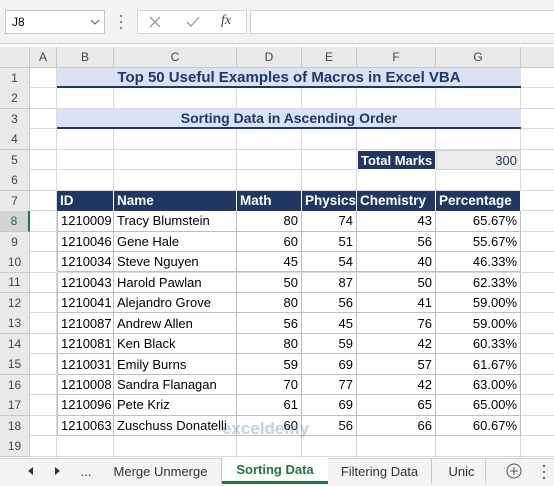  What do you see at coordinates (15, 447) in the screenshot?
I see `row-header: 19` at bounding box center [15, 447].